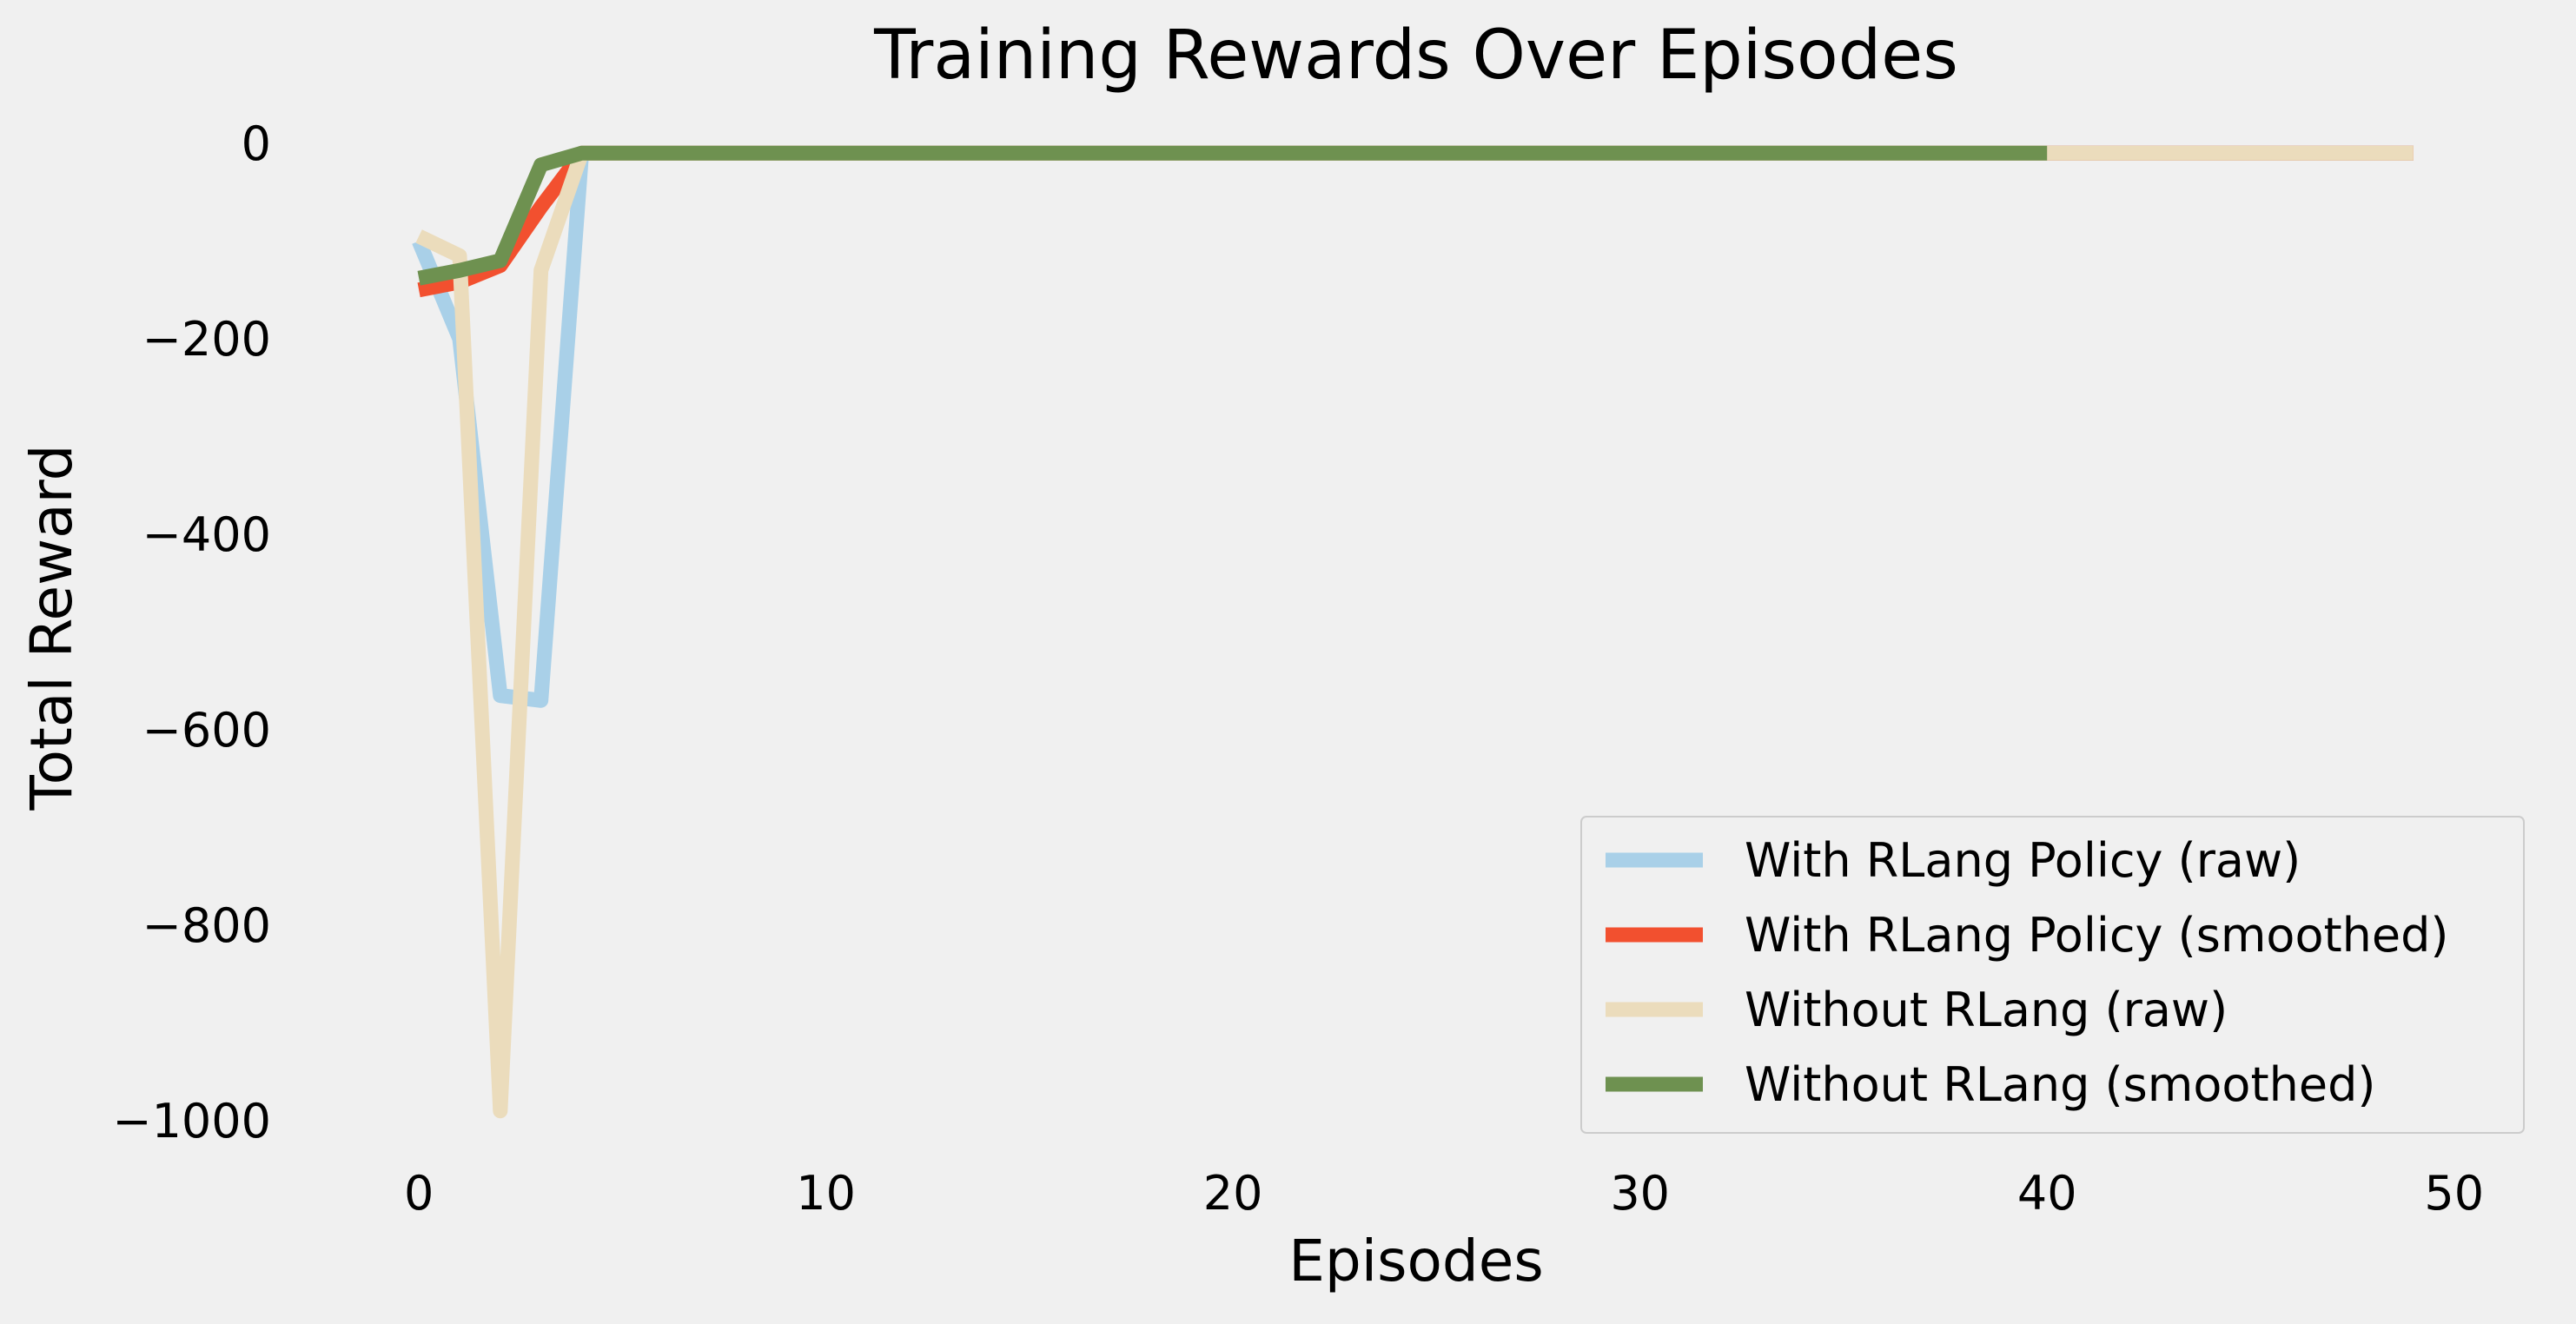  I want to click on x-tick-label: 30, so click(1640, 1193).